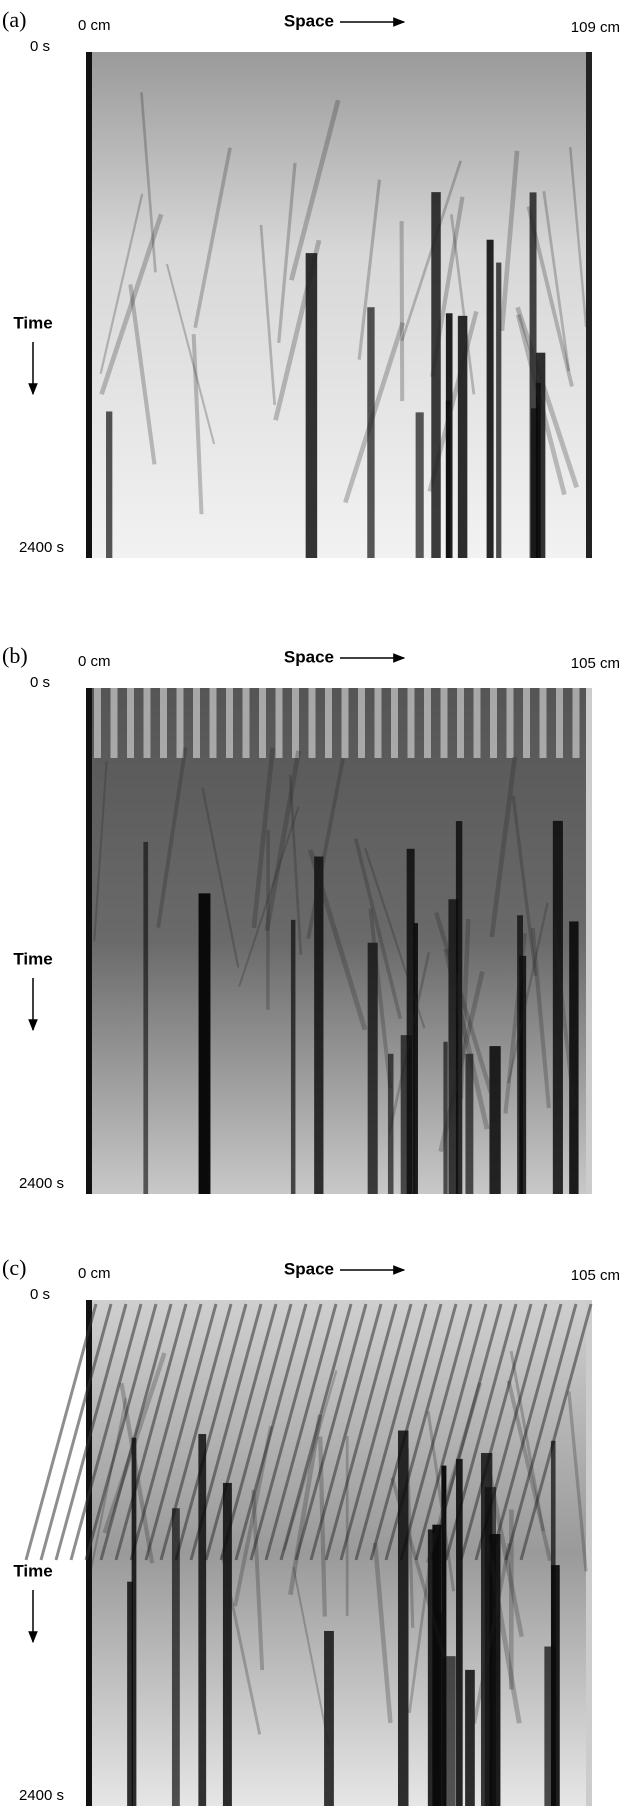  I want to click on panel-label: (c), so click(14, 1267).